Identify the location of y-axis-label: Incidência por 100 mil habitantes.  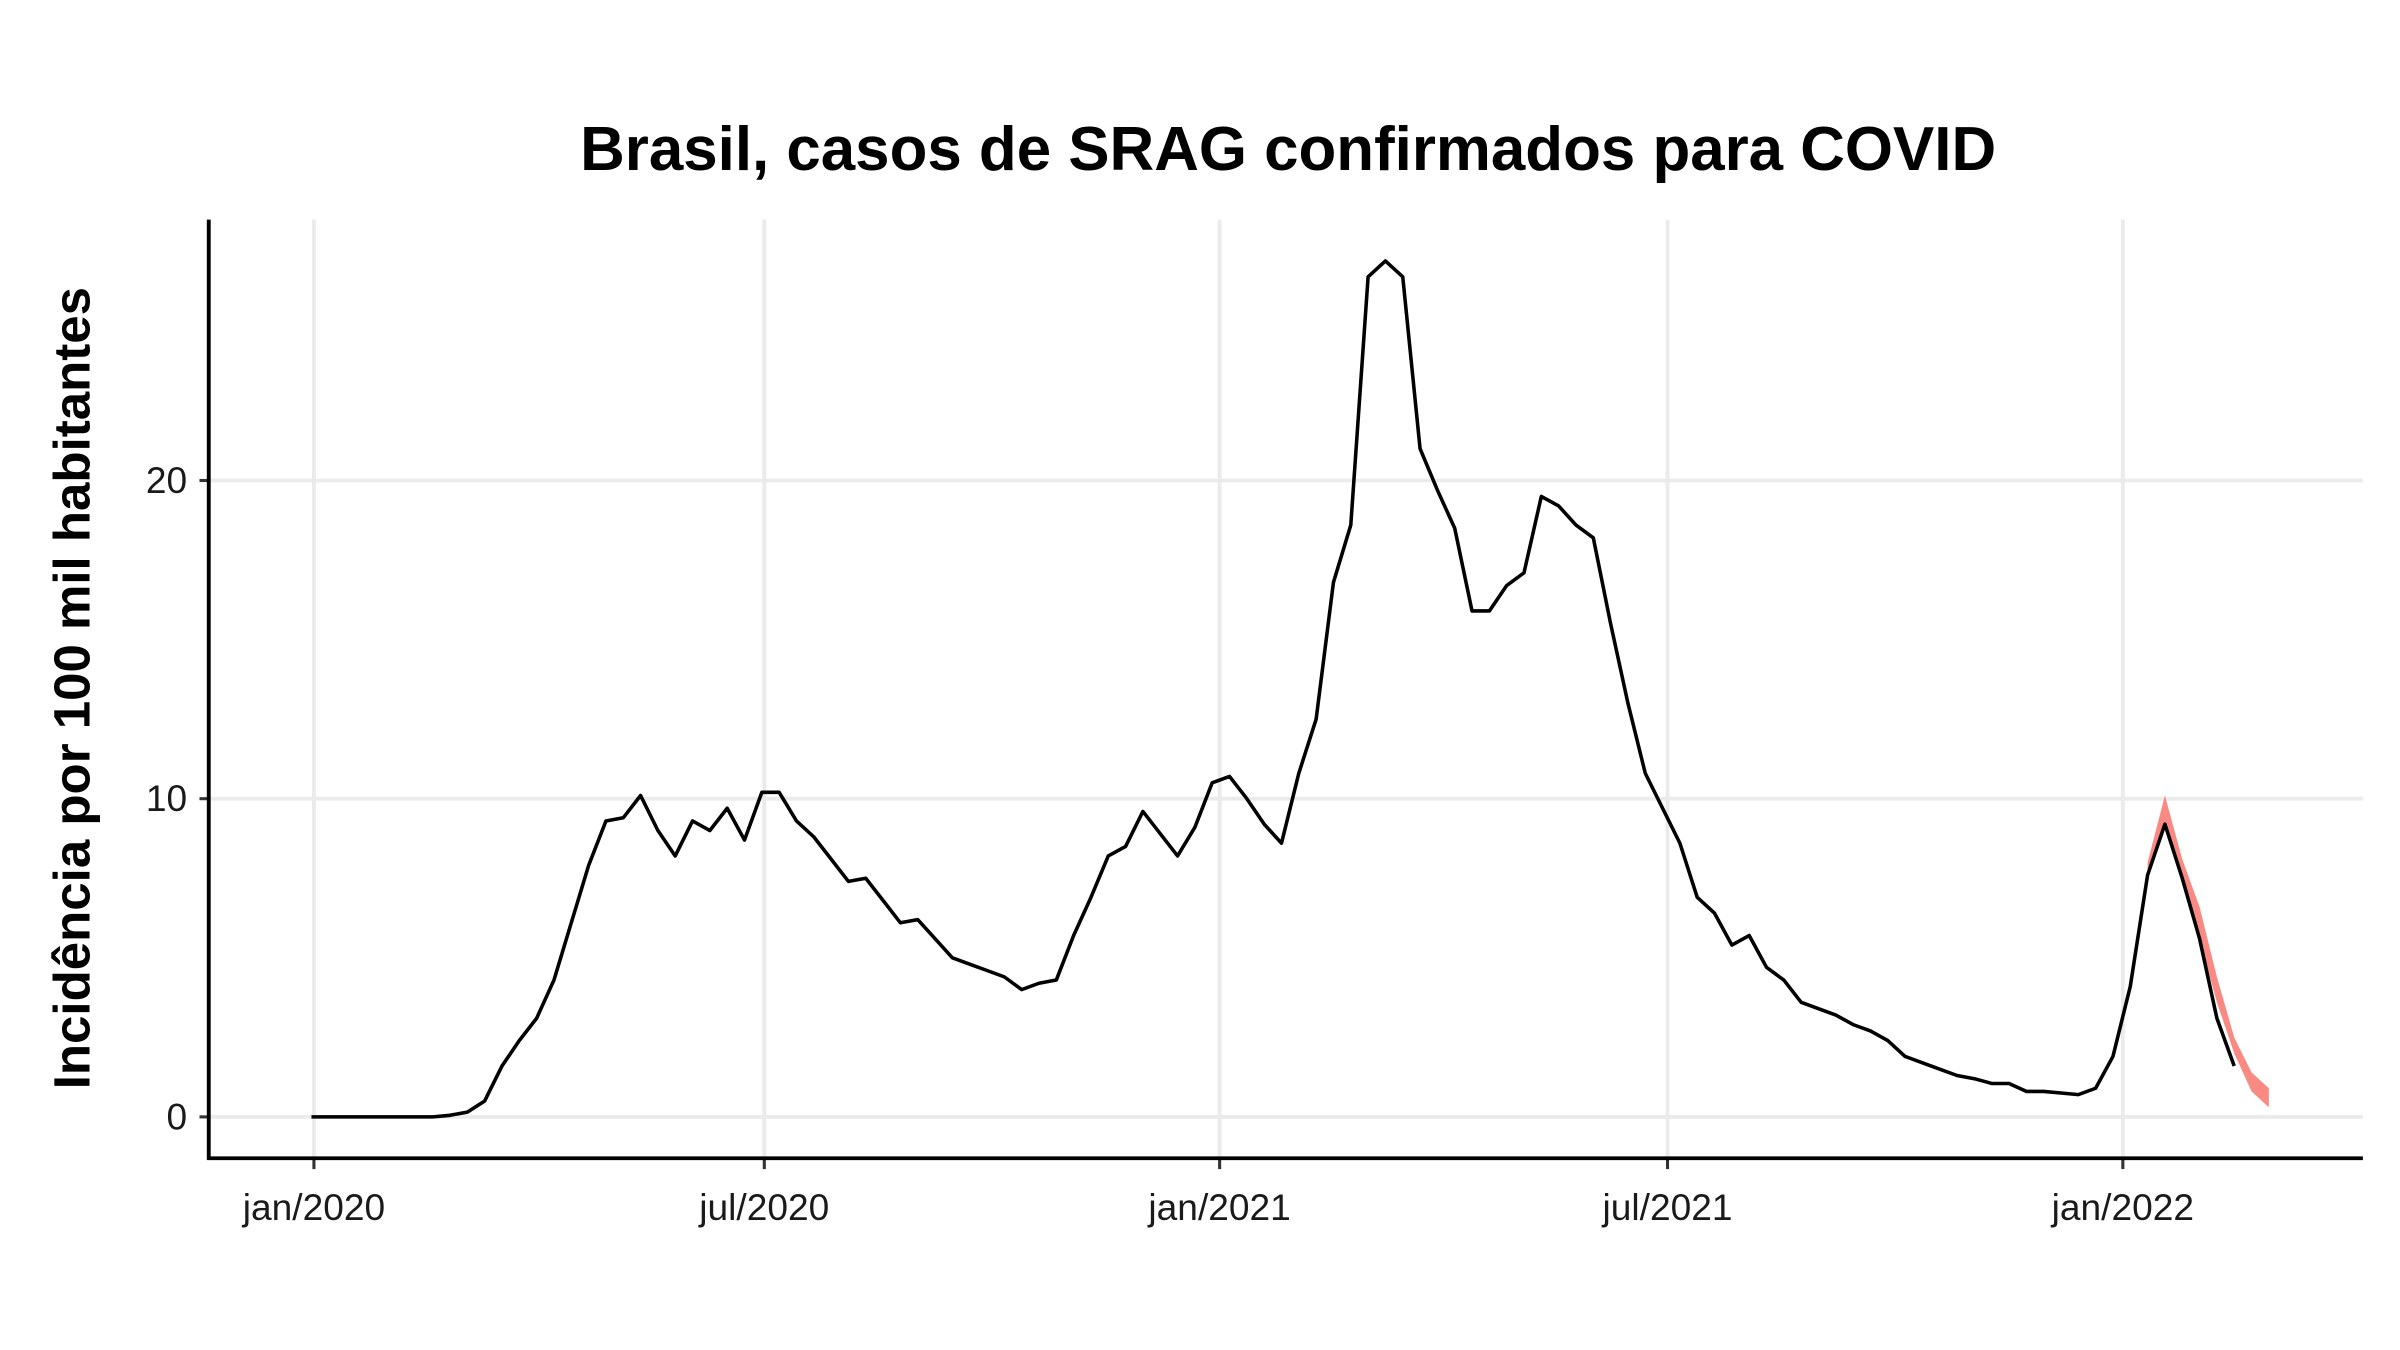
(72, 688).